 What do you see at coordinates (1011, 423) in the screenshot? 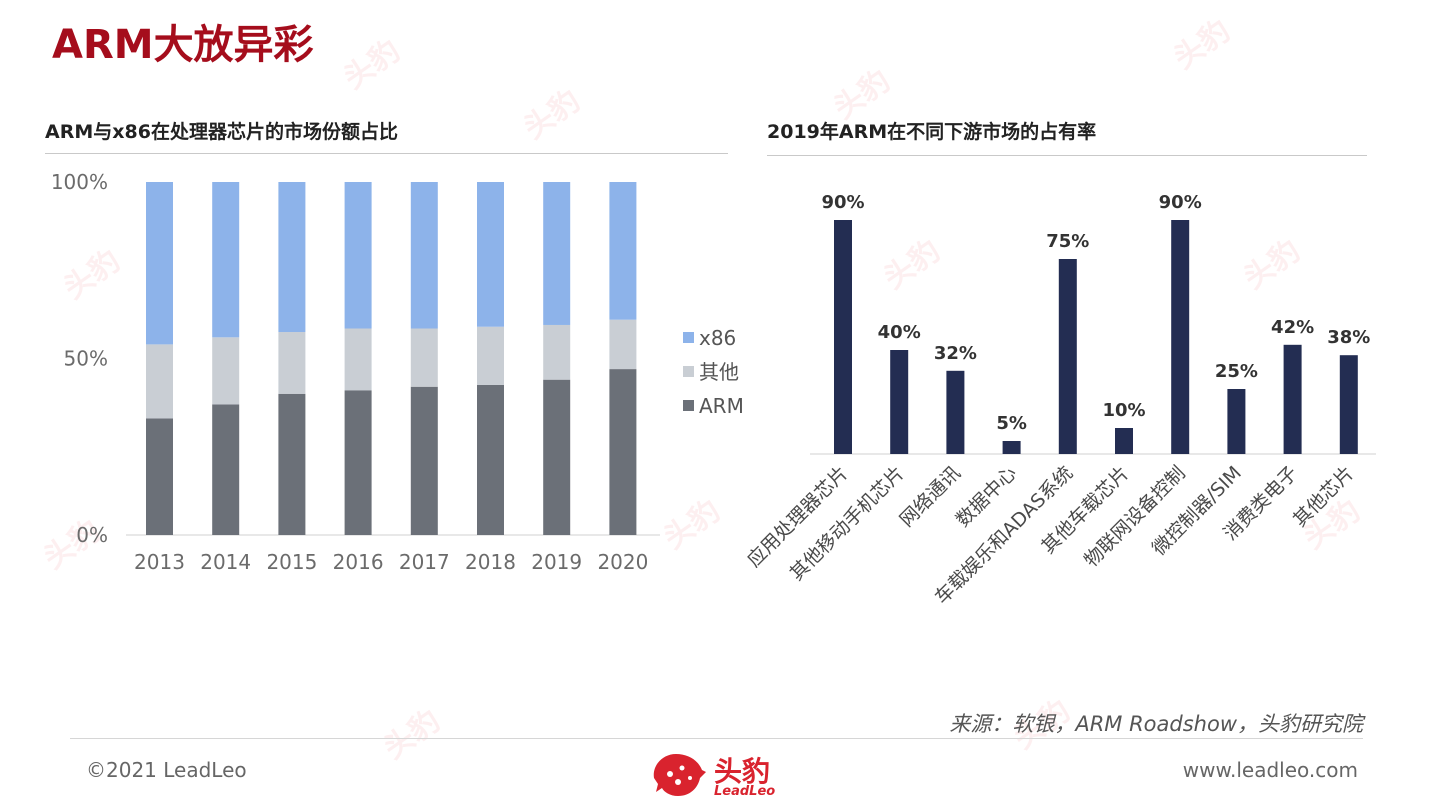
I see `data-label: 5%` at bounding box center [1011, 423].